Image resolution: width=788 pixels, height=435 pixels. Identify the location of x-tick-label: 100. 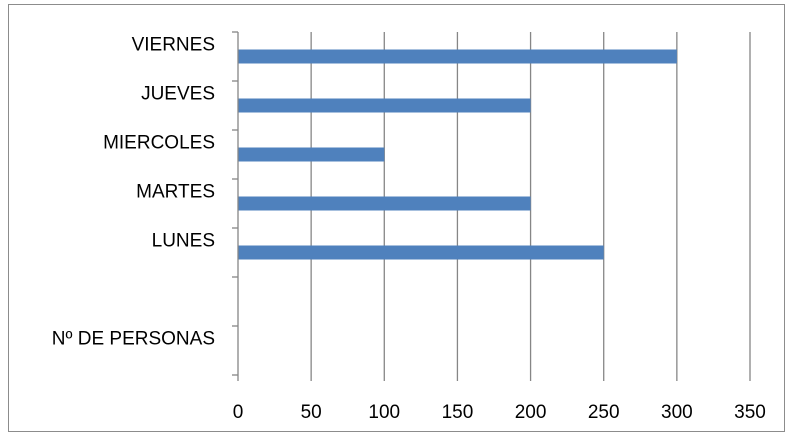
(384, 412).